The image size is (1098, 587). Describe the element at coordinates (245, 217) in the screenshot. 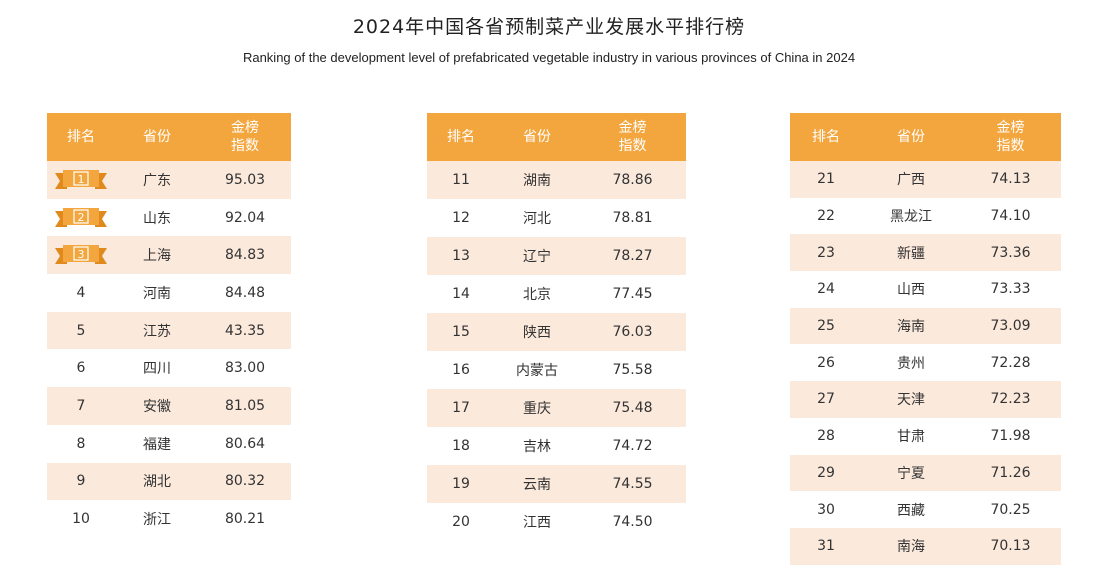

I see `index-cell: 92.04` at that location.